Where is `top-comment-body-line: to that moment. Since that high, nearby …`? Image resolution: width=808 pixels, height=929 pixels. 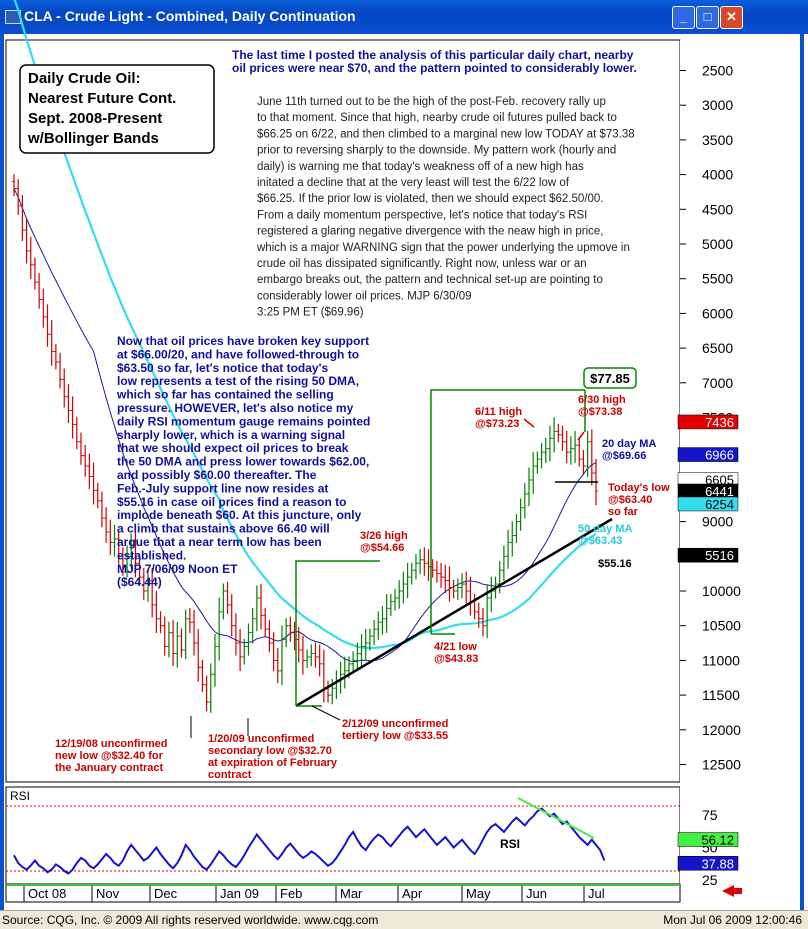 top-comment-body-line: to that moment. Since that high, nearby … is located at coordinates (437, 118).